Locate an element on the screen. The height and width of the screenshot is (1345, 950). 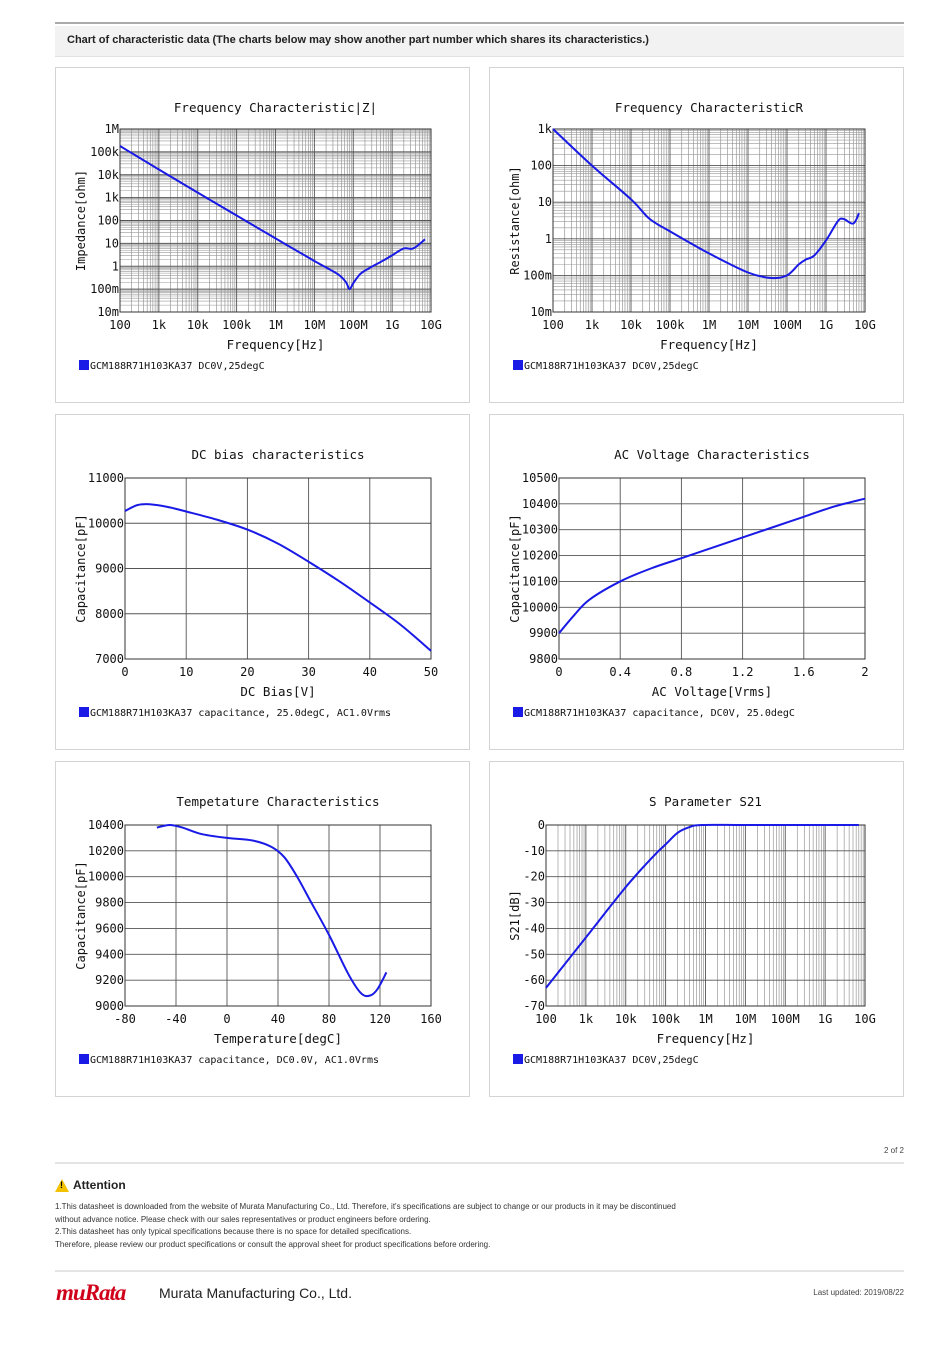
top-rule is located at coordinates (479, 23).